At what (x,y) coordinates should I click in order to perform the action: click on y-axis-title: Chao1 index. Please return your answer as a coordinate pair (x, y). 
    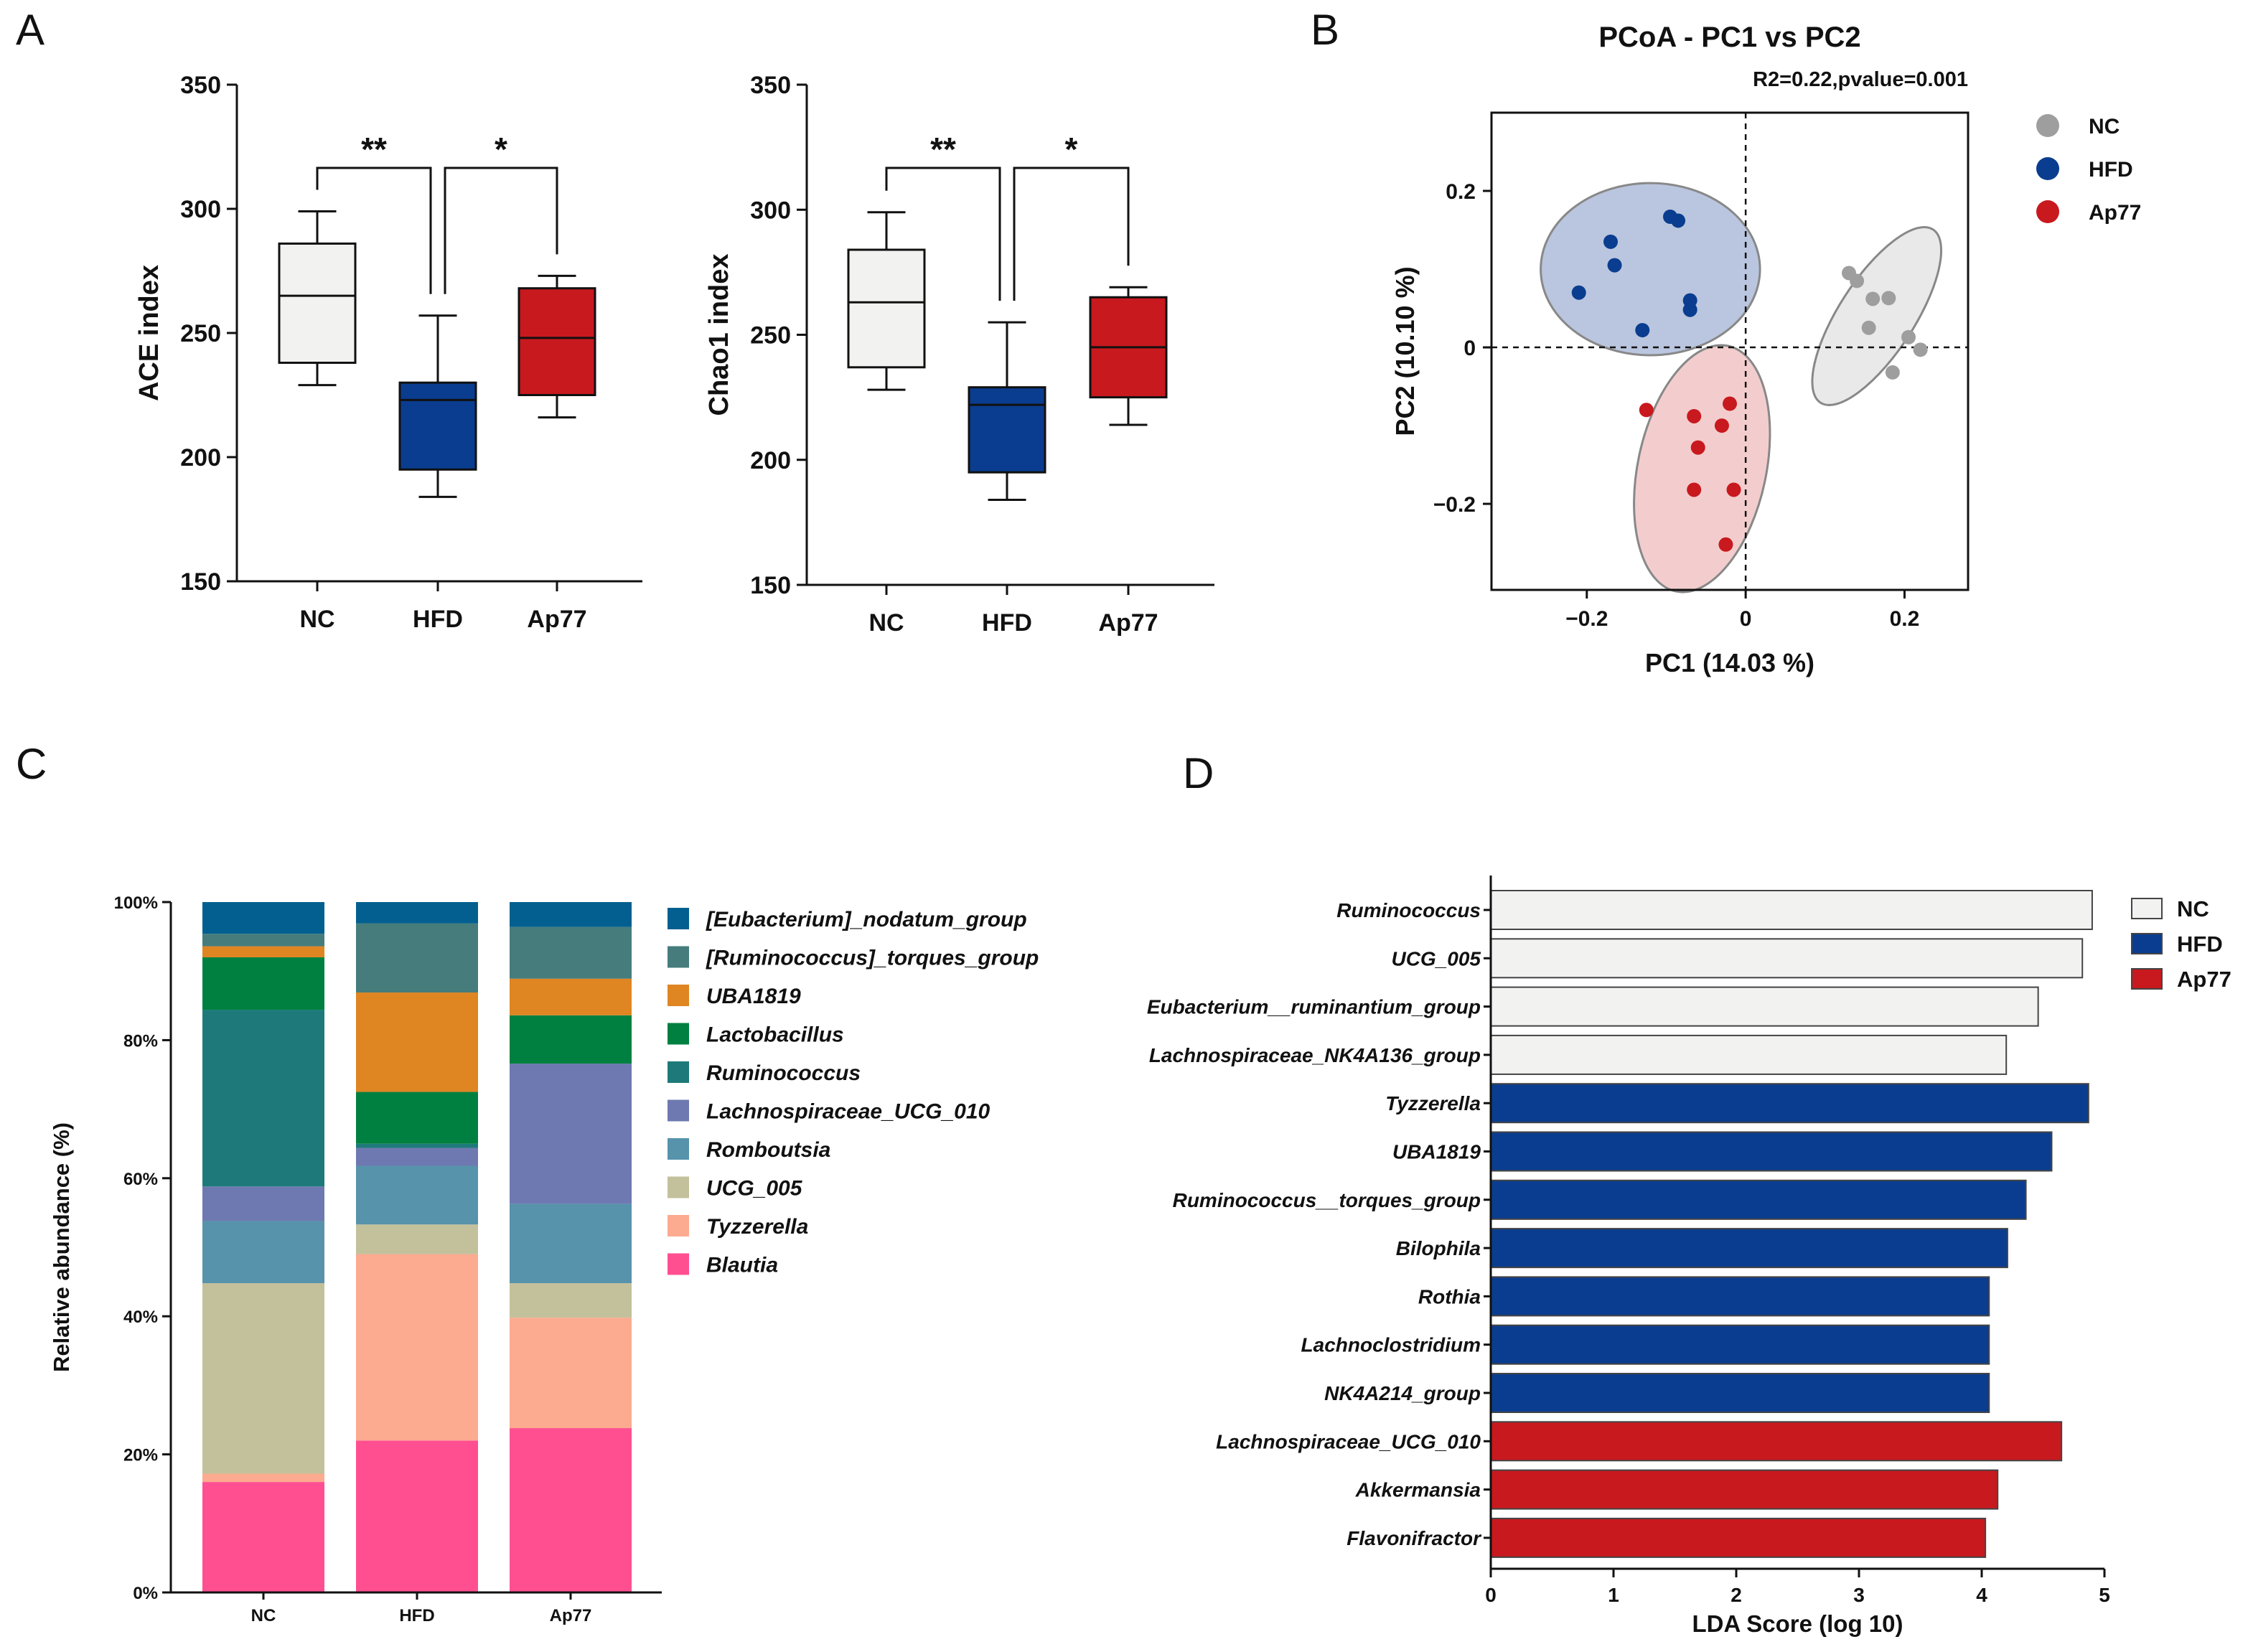
    Looking at the image, I should click on (719, 335).